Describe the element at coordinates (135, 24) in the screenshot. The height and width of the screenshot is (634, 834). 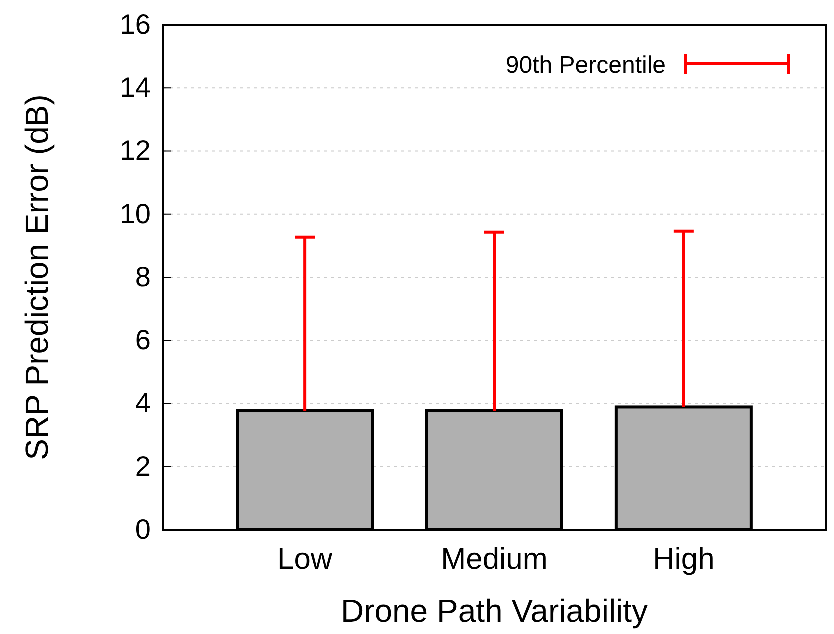
I see `y-tick-label: 16` at that location.